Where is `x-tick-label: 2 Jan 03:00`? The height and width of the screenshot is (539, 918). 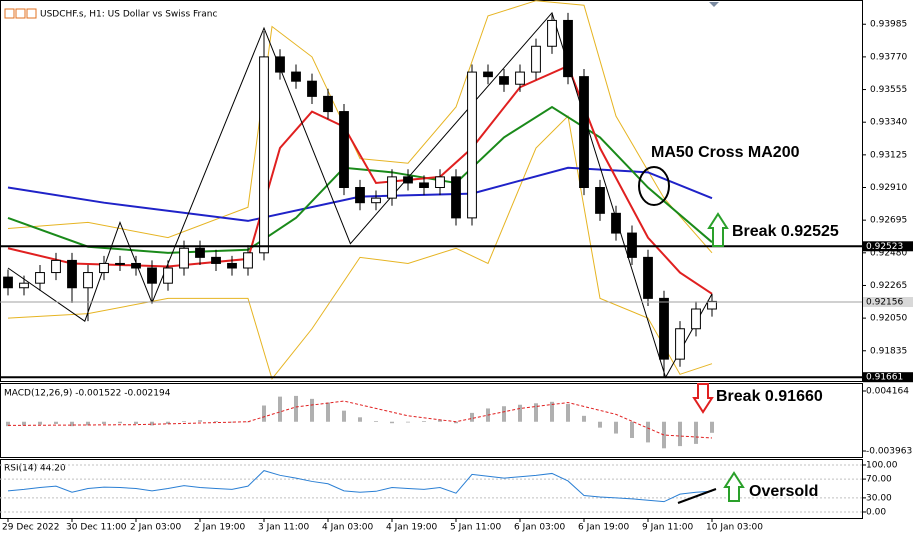 x-tick-label: 2 Jan 03:00 is located at coordinates (156, 528).